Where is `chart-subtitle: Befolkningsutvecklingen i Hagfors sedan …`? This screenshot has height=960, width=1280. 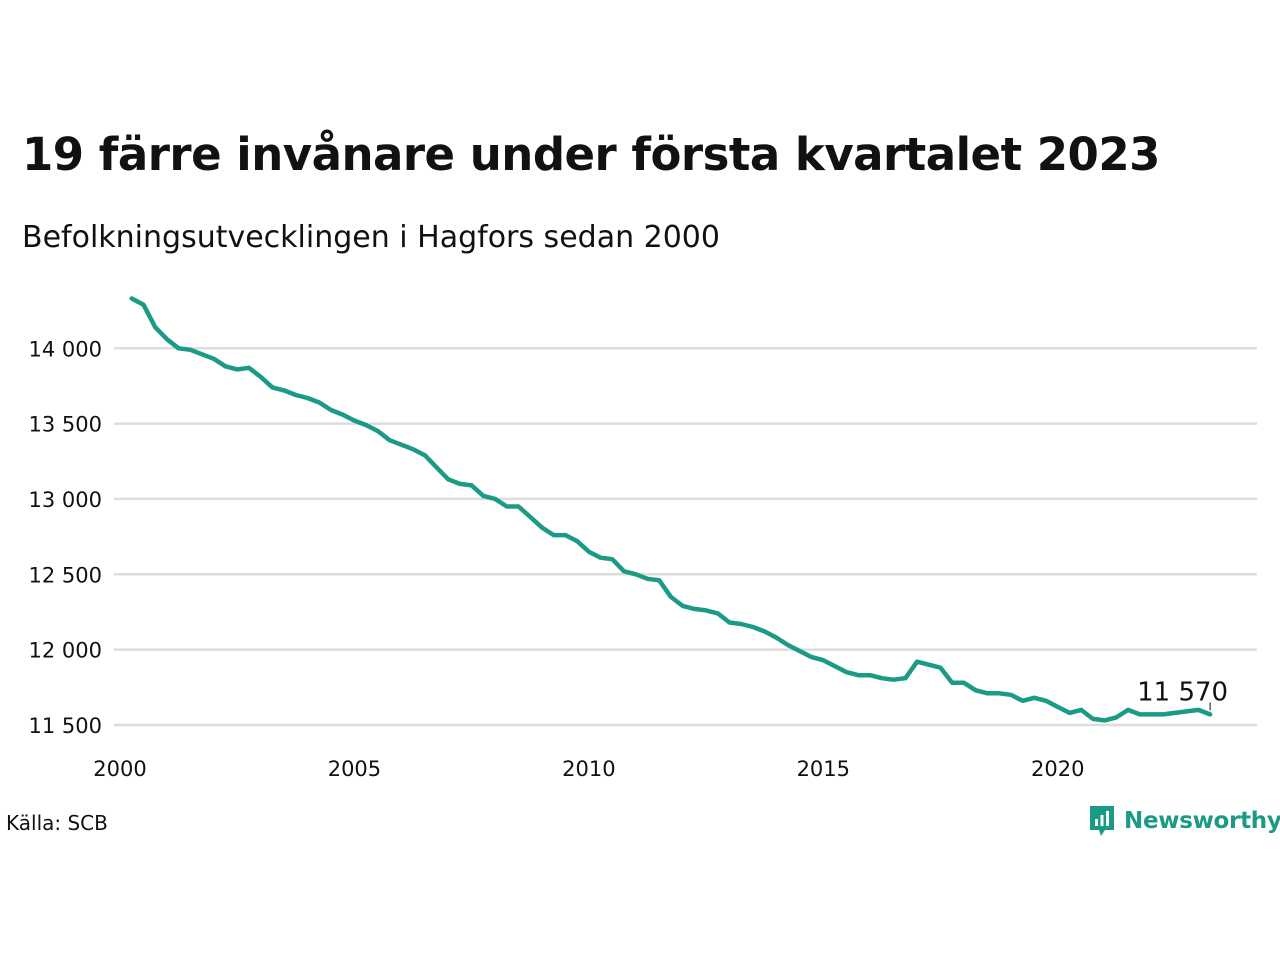 chart-subtitle: Befolkningsutvecklingen i Hagfors sedan … is located at coordinates (371, 237).